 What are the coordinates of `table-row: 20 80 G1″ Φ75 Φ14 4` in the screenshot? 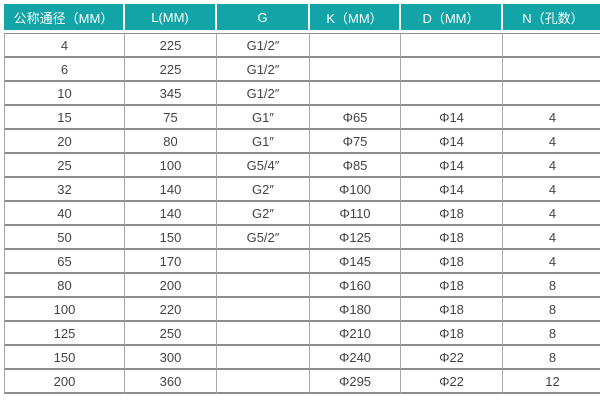 It's located at (302, 142).